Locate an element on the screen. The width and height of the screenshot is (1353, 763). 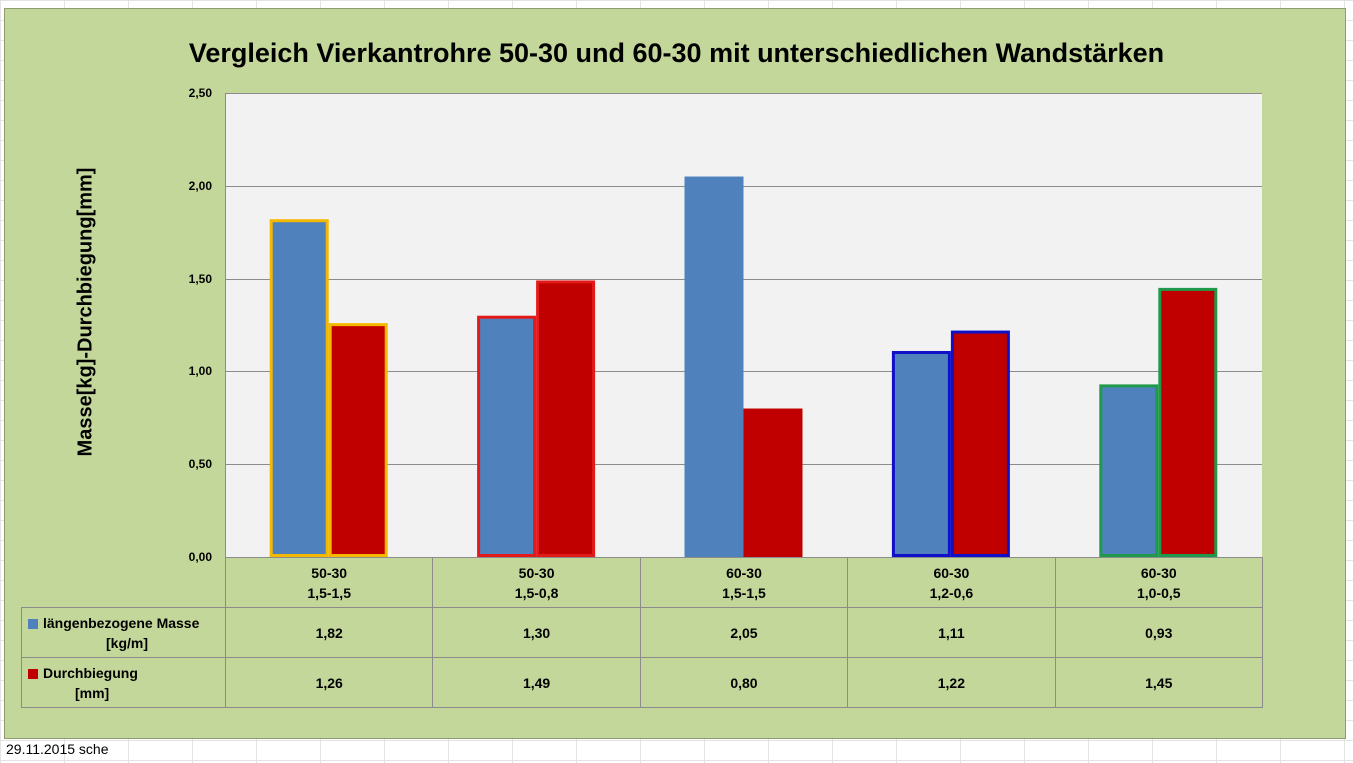
category-wall-thickness: 1,0-0,5 is located at coordinates (1158, 592).